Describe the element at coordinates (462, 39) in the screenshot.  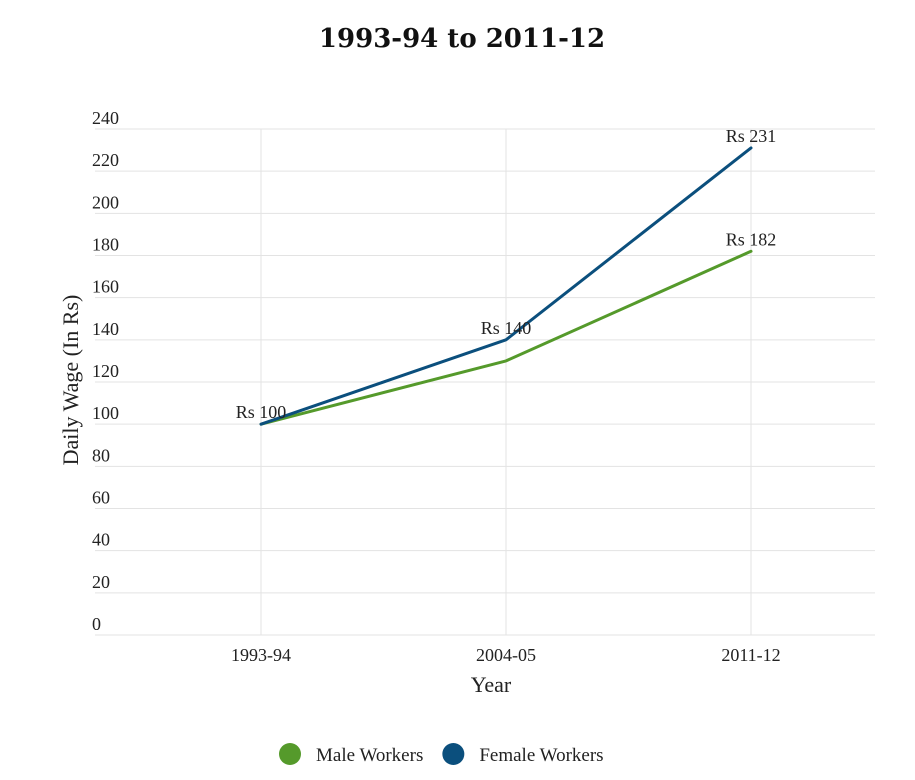
I see `chart-title: 1993-94 to 2011-12` at that location.